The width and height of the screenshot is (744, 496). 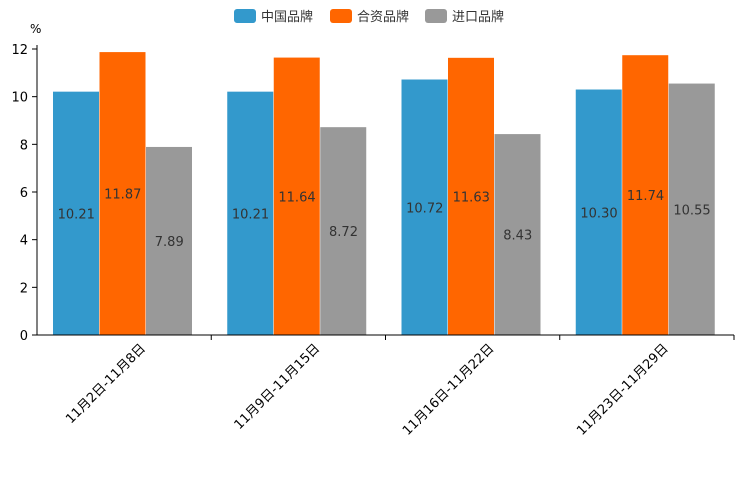 I want to click on data-label-2-4: 11.74, so click(x=645, y=196).